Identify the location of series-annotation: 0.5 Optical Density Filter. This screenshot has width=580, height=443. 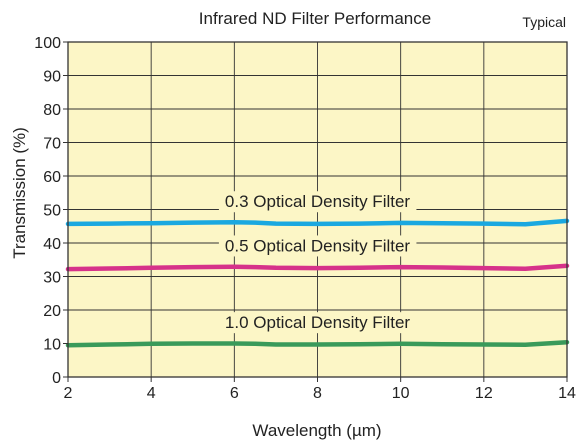
(318, 245).